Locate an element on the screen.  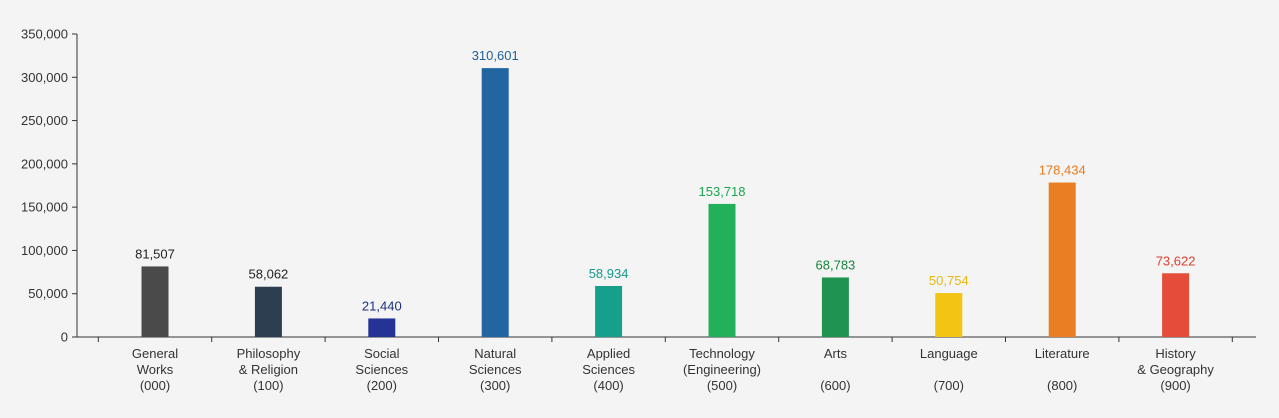
bar-value-label: 58,062 is located at coordinates (269, 274).